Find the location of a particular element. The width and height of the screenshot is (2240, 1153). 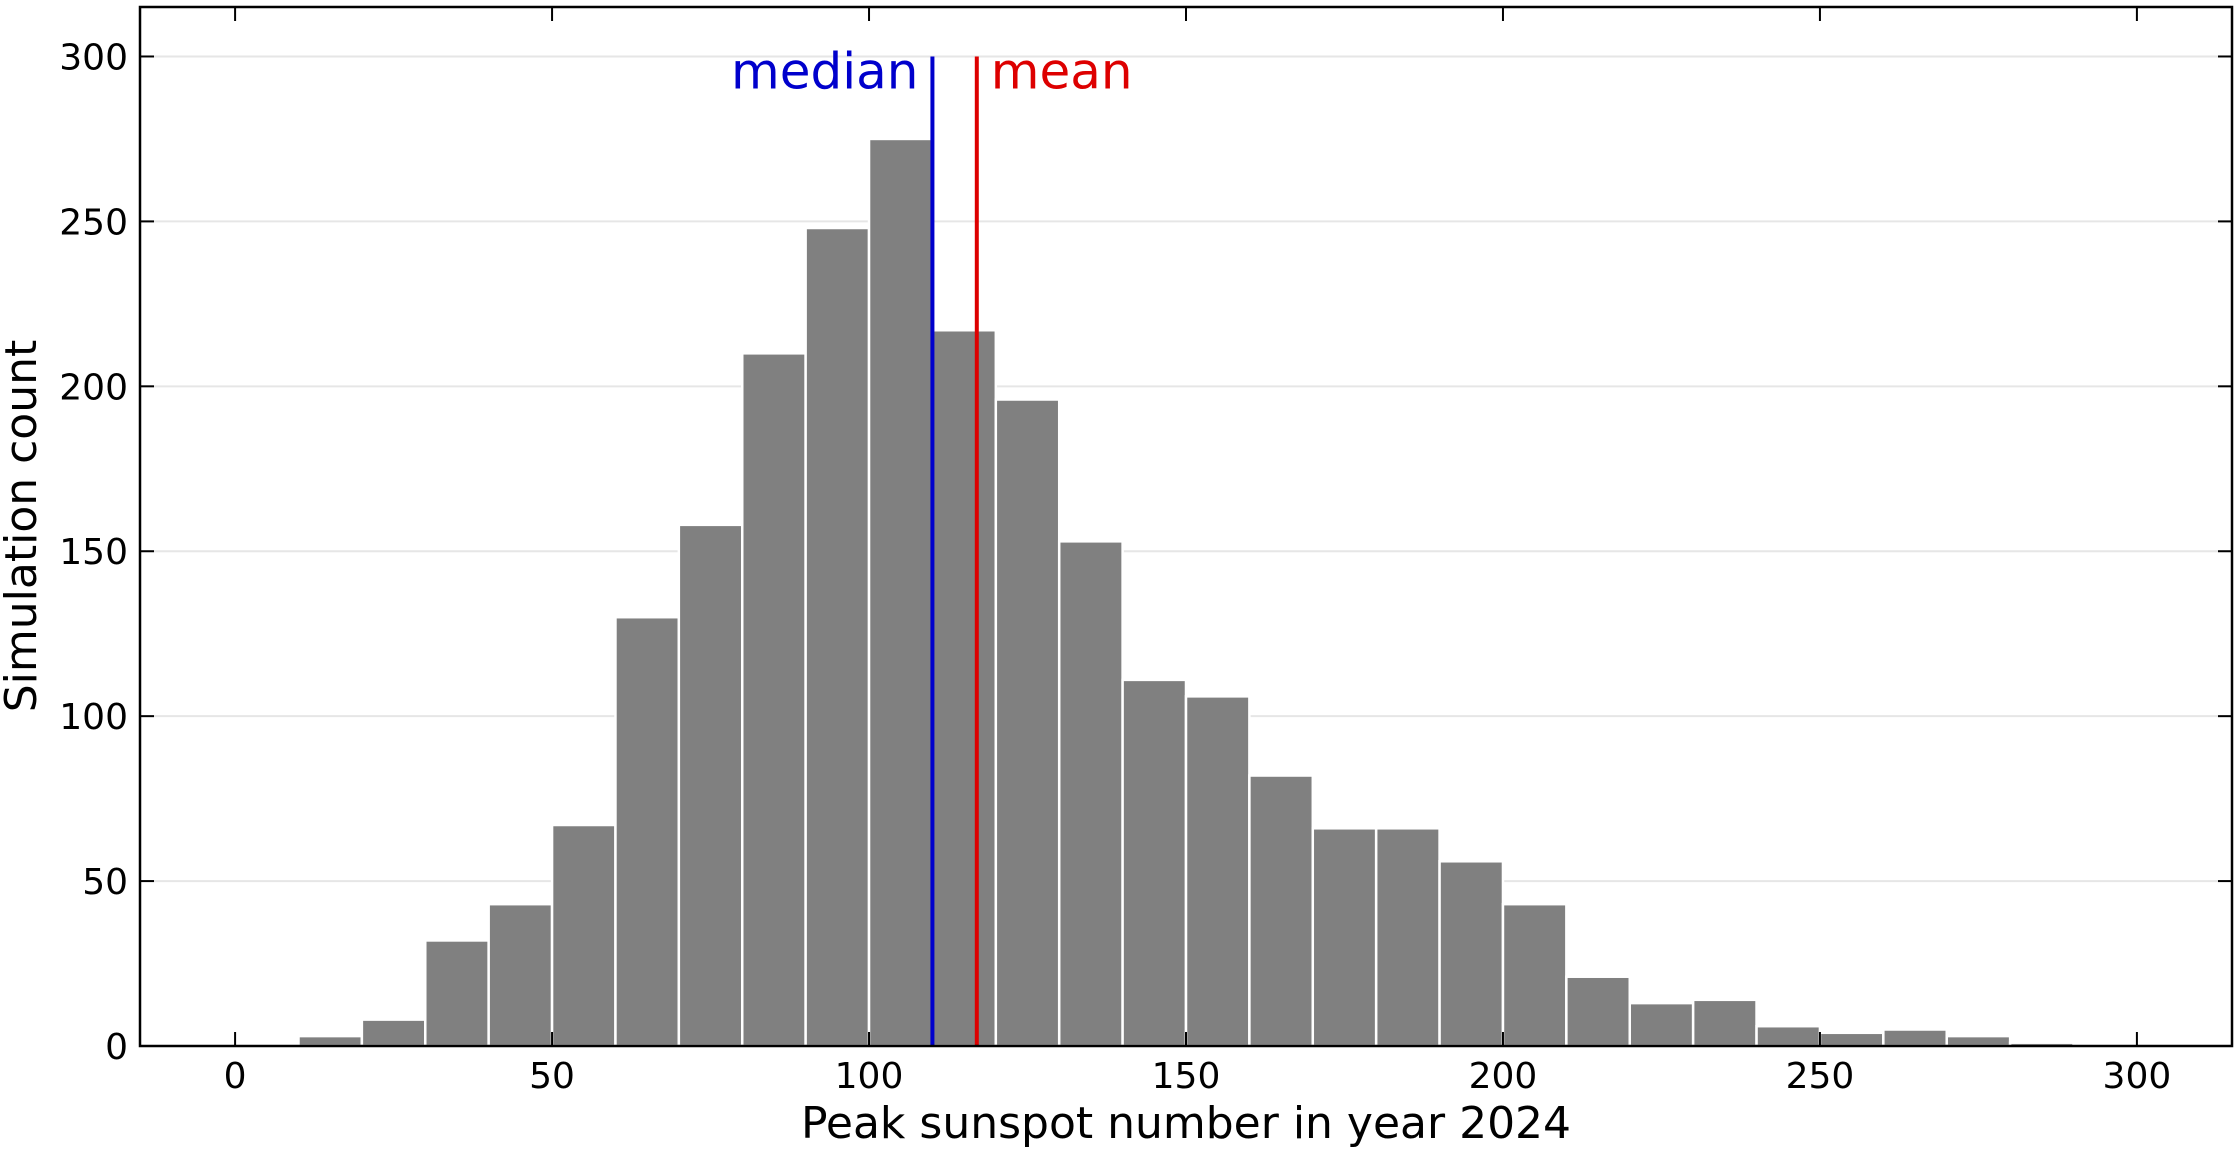

median-label: median is located at coordinates (824, 71).